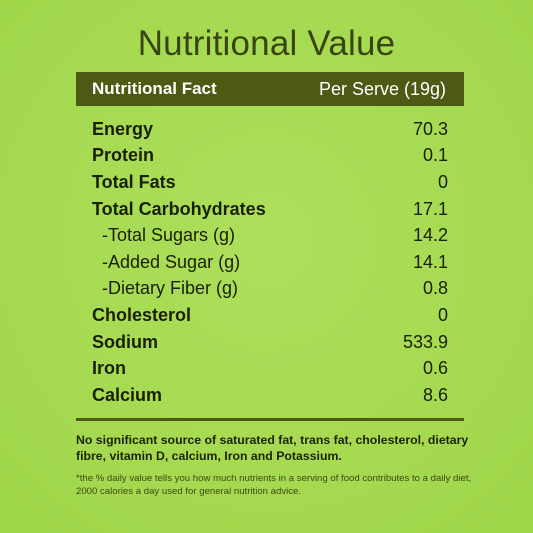 The height and width of the screenshot is (533, 533). What do you see at coordinates (179, 208) in the screenshot?
I see `row-label: Total Carbohydrates` at bounding box center [179, 208].